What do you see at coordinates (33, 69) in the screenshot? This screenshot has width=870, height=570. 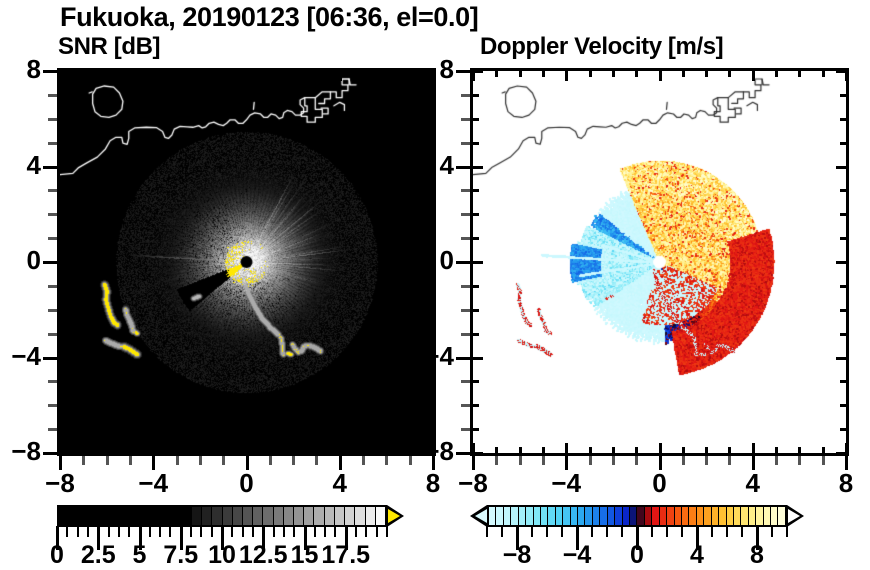 I see `snr-y-axis-label: 8` at bounding box center [33, 69].